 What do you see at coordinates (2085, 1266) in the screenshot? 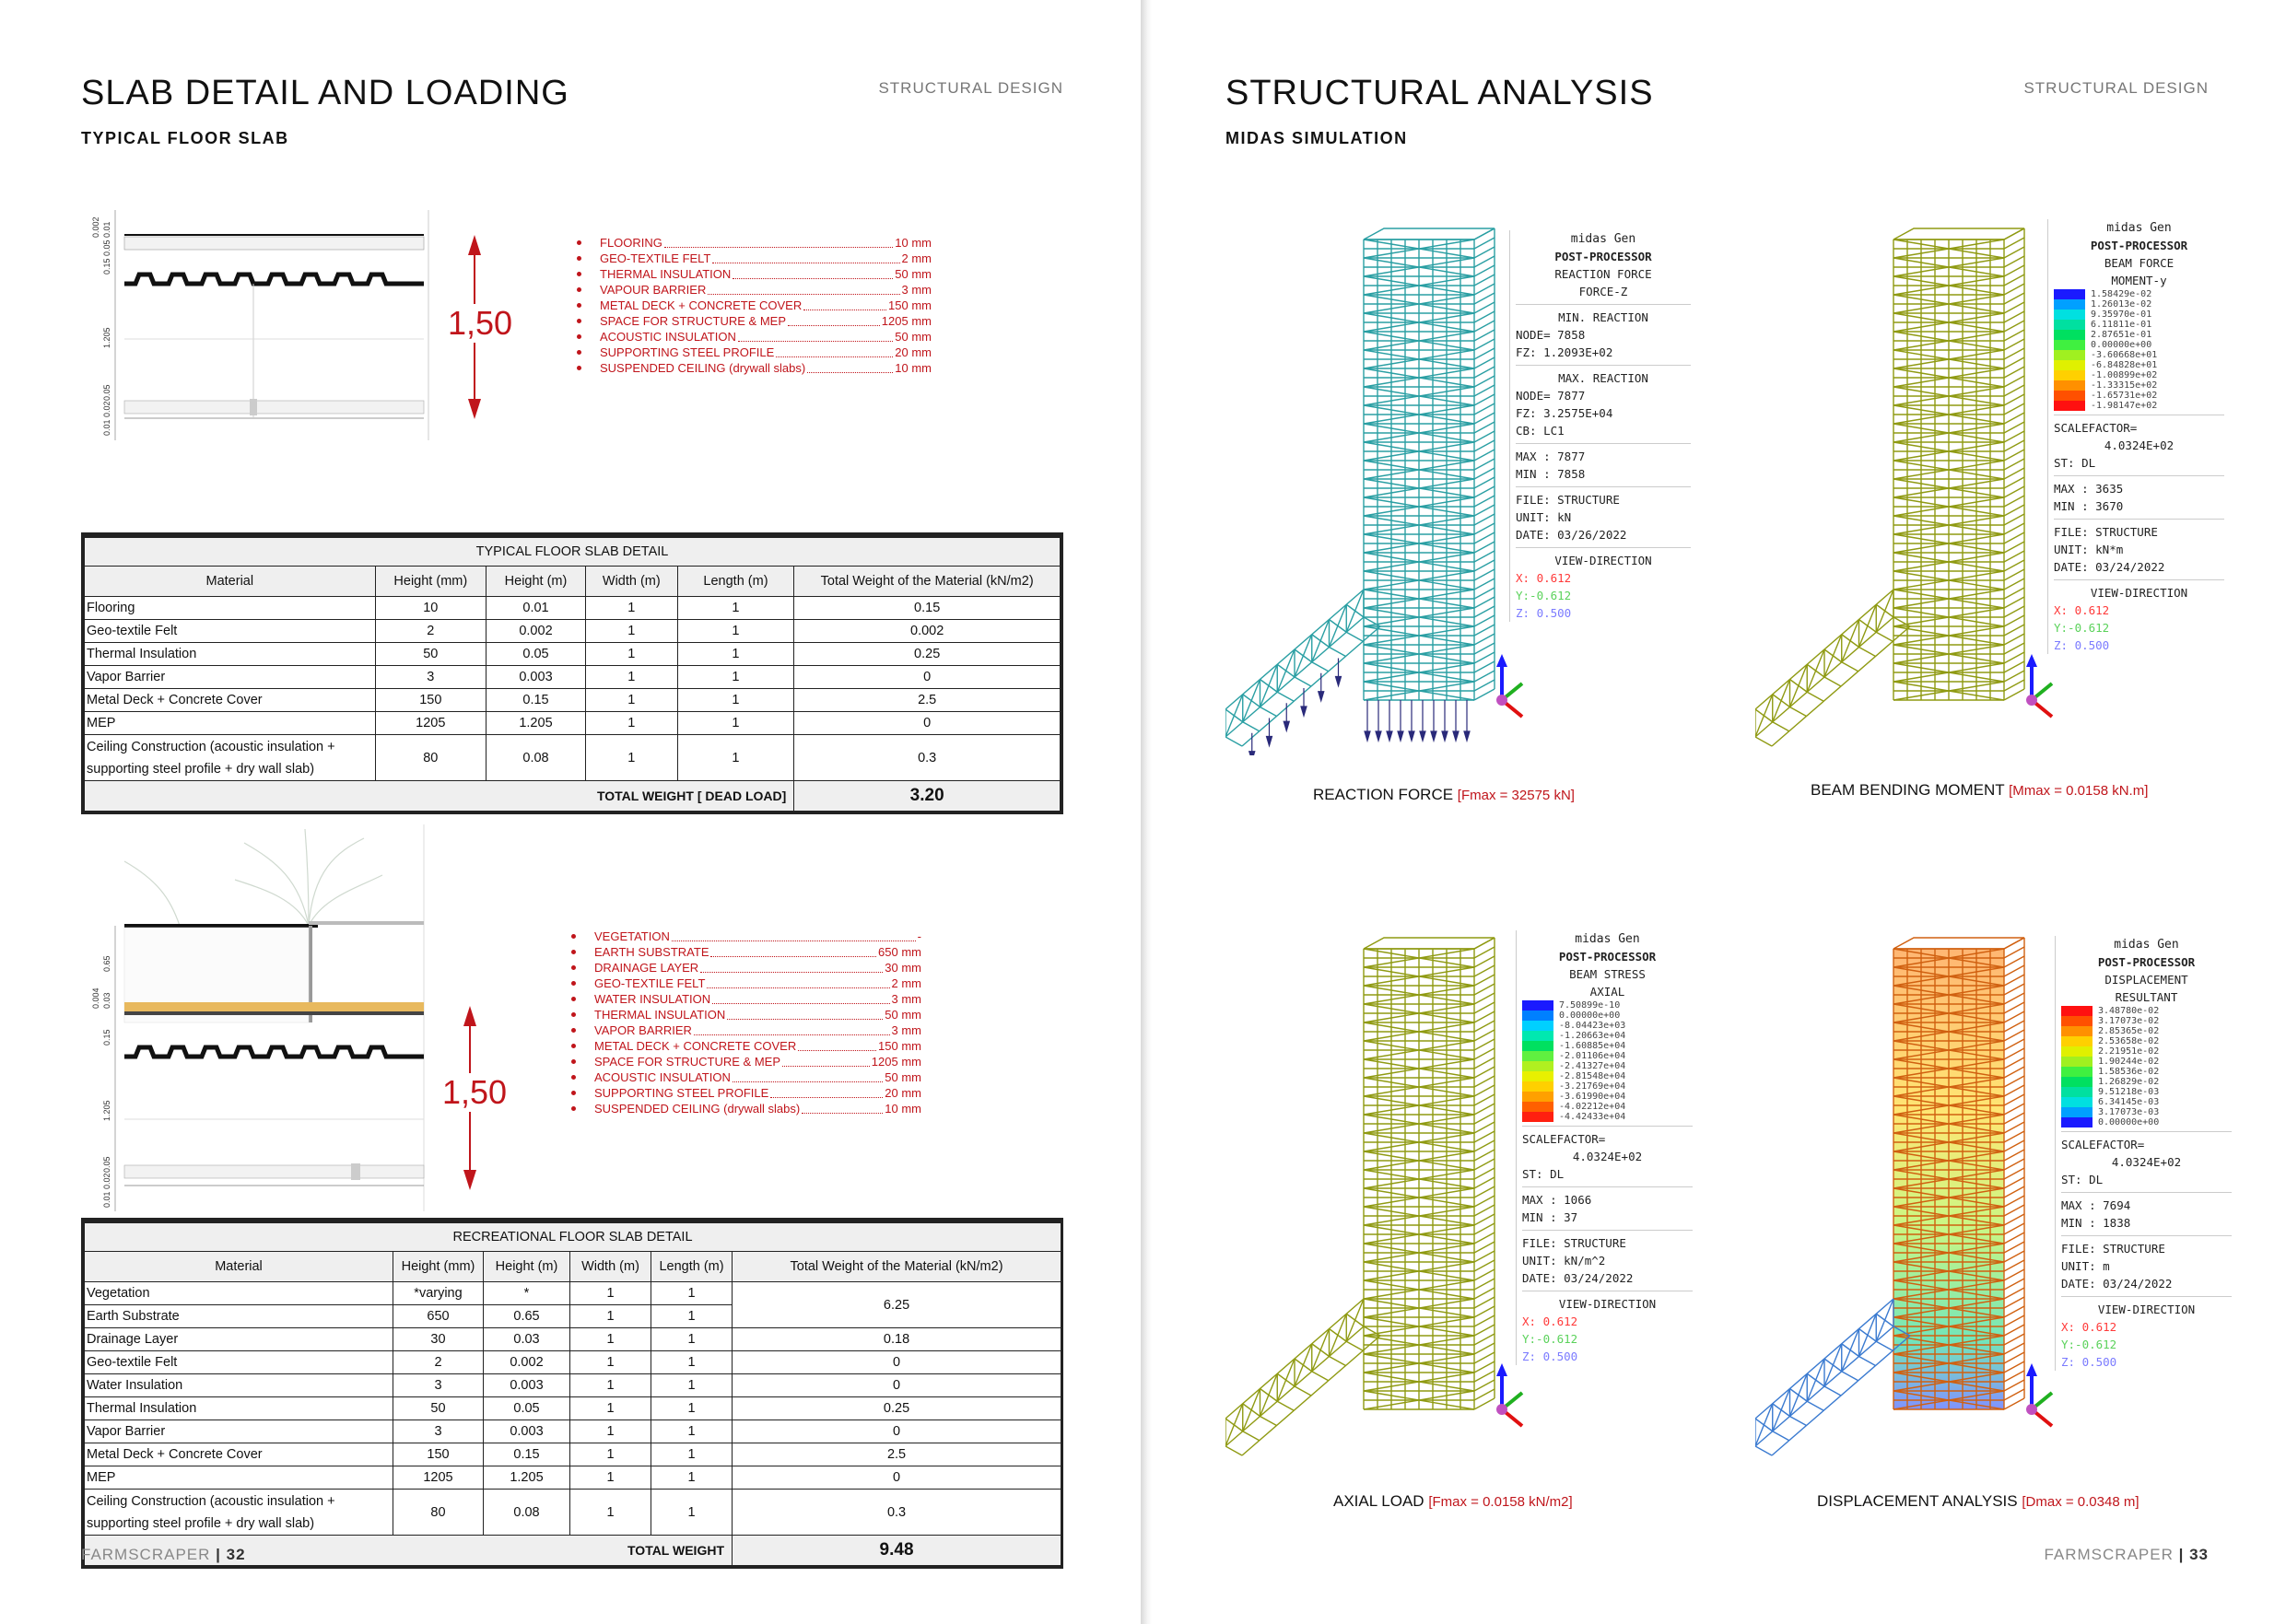
I see `panel-line: UNIT: m` at bounding box center [2085, 1266].